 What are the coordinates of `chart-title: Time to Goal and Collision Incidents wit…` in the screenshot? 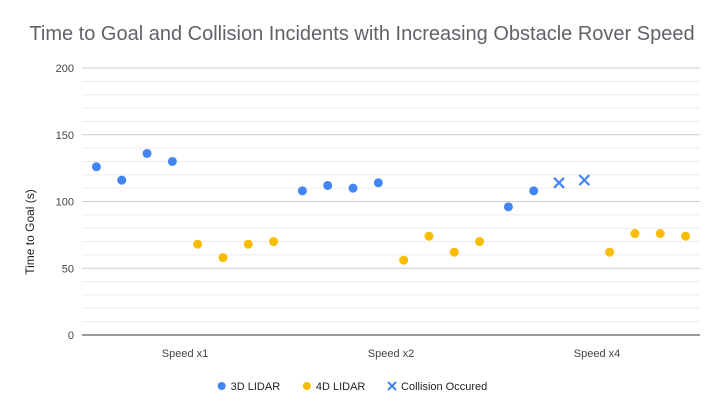 It's located at (361, 34).